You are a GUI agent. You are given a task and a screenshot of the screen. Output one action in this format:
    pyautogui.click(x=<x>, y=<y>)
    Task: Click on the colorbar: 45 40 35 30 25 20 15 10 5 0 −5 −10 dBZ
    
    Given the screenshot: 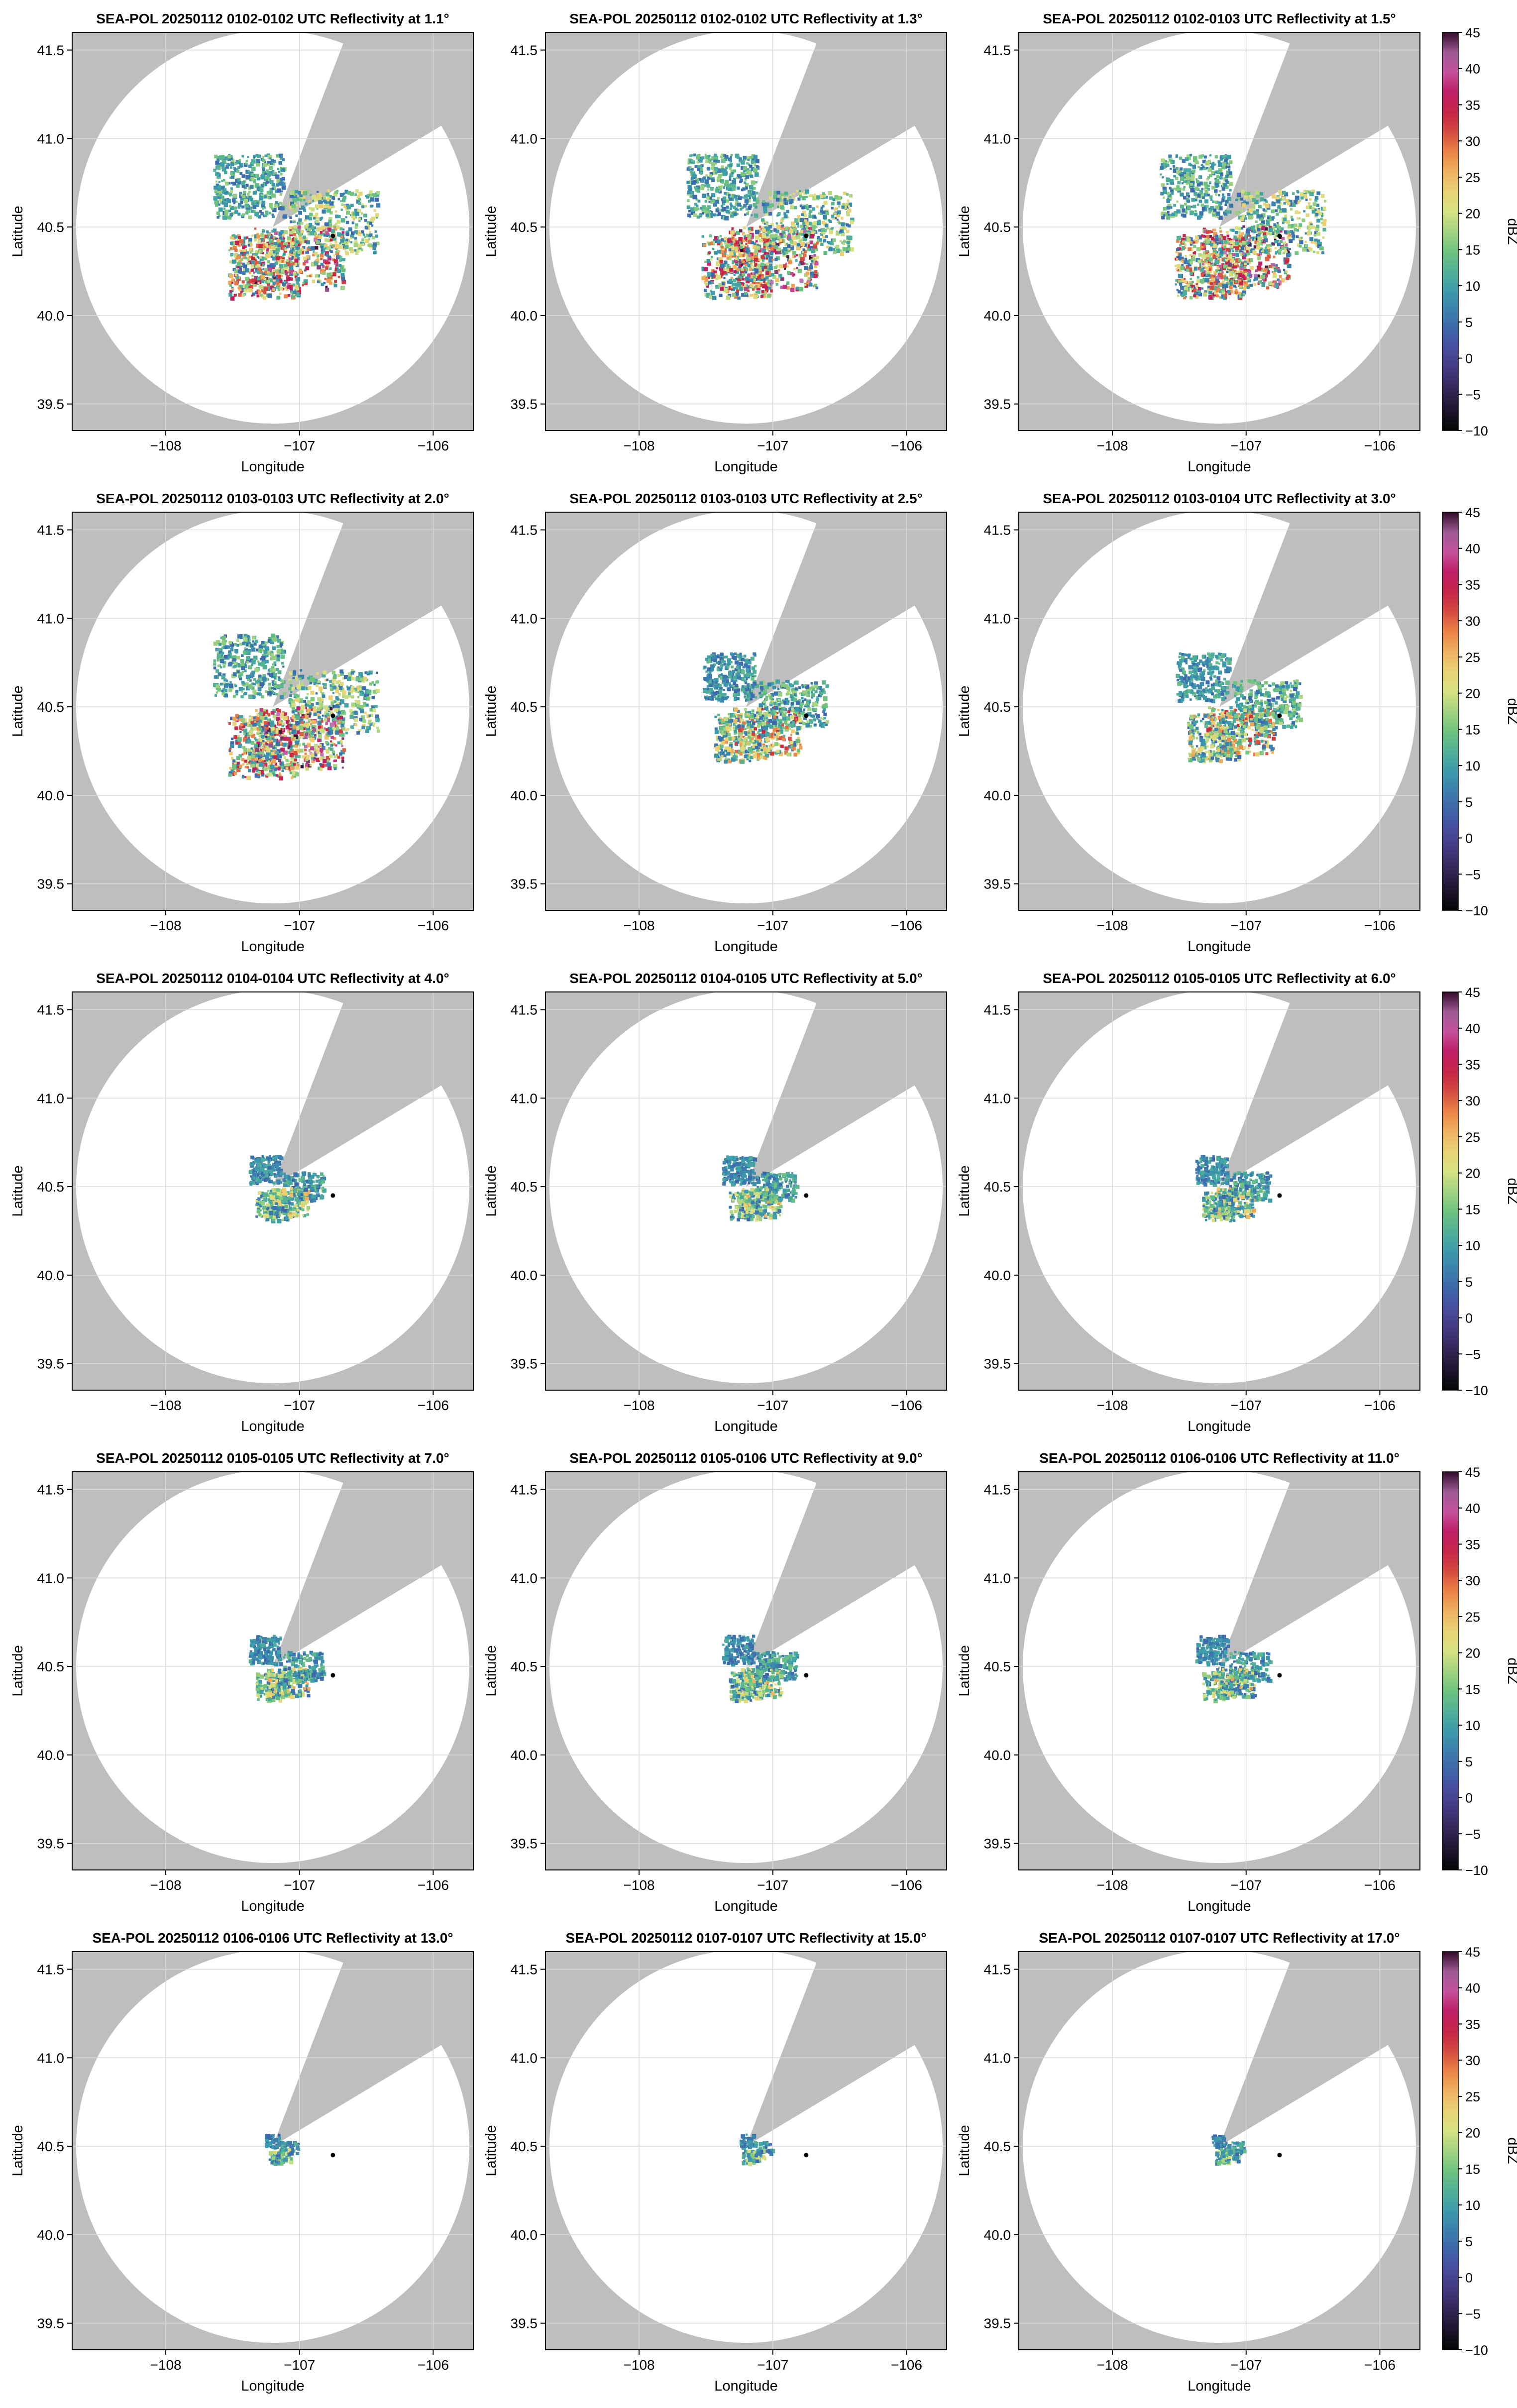 What is the action you would take?
    pyautogui.click(x=1480, y=711)
    